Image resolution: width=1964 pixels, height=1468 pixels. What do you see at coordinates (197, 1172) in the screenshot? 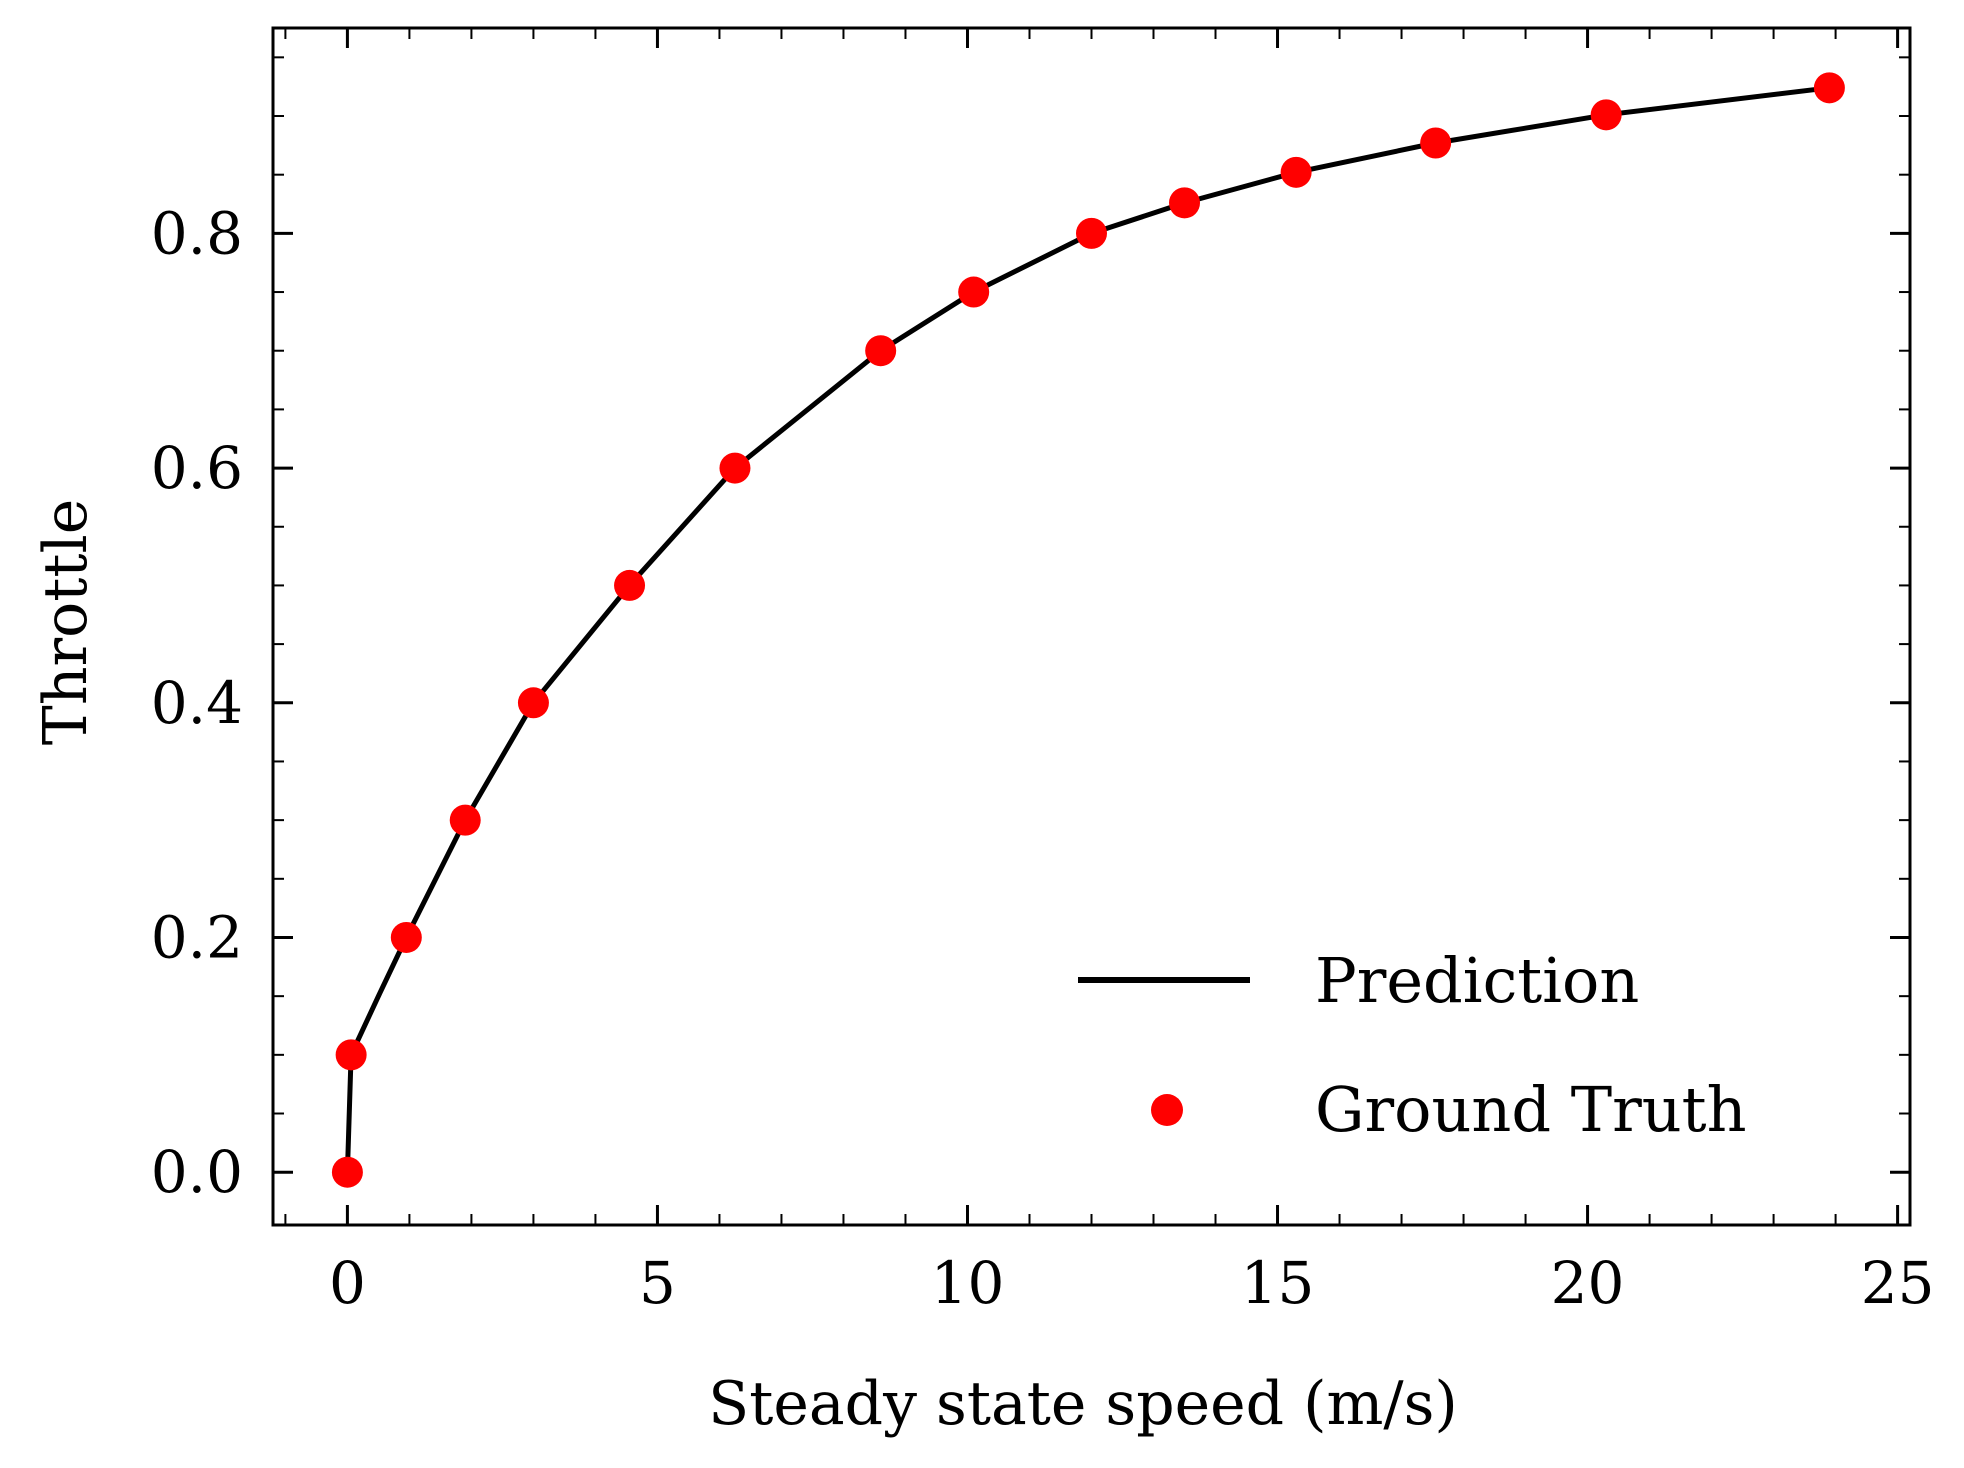
I see `y-tick-label: 0.0` at bounding box center [197, 1172].